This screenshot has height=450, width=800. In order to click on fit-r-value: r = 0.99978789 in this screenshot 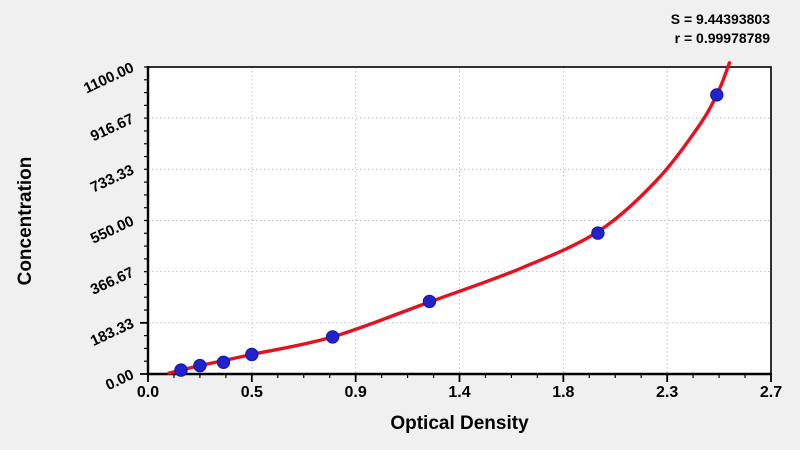, I will do `click(722, 38)`.